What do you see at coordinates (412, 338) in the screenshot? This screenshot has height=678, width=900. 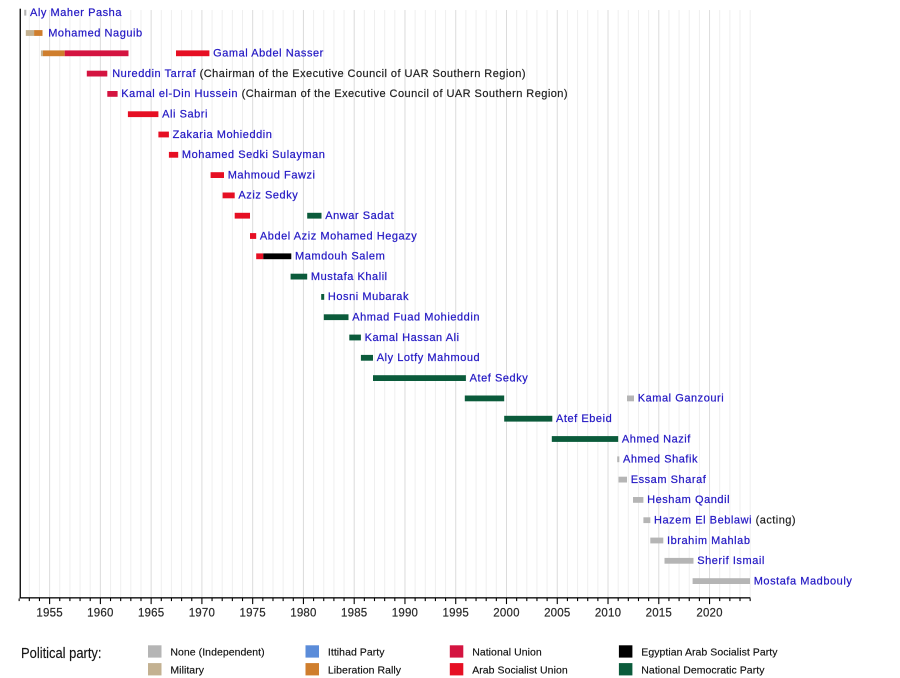 I see `svg-text: Kamal Hassan Ali` at bounding box center [412, 338].